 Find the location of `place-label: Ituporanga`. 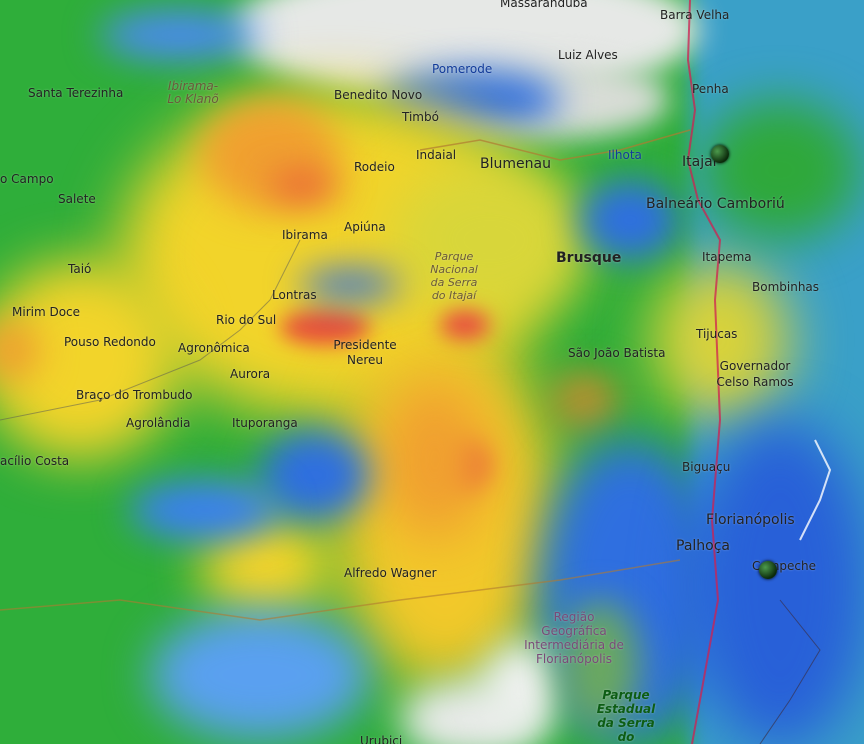

place-label: Ituporanga is located at coordinates (265, 423).